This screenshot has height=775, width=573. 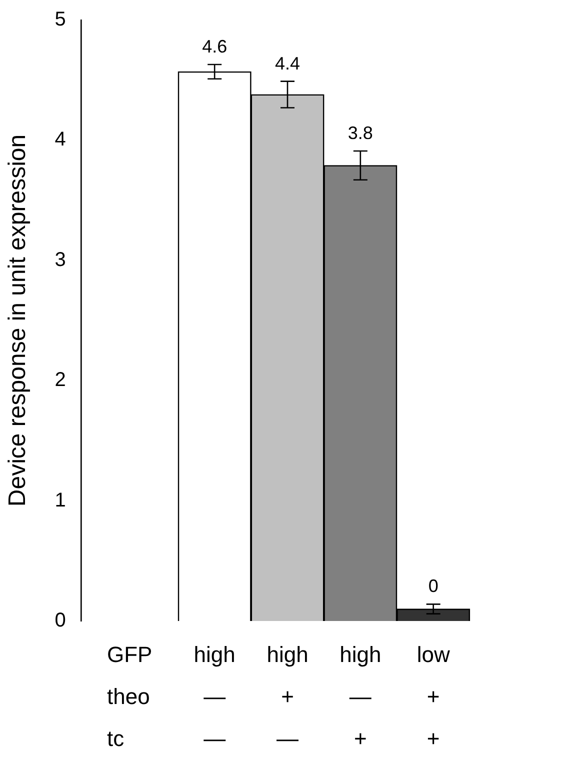 I want to click on y-tick-label: 3, so click(x=60, y=259).